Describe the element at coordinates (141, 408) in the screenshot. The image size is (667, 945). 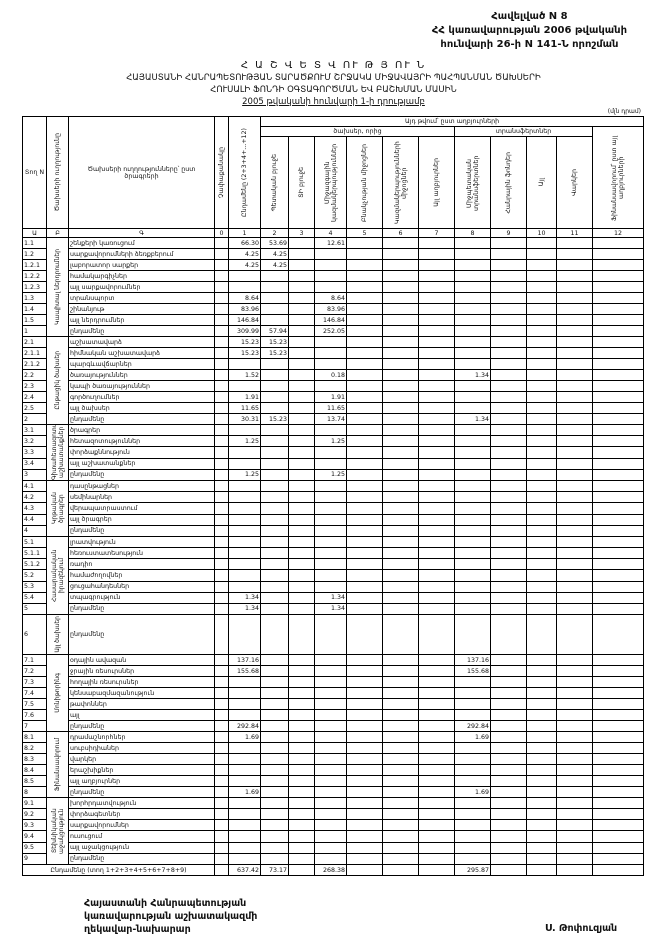
I see `row-name: այլ ծախսեր` at that location.